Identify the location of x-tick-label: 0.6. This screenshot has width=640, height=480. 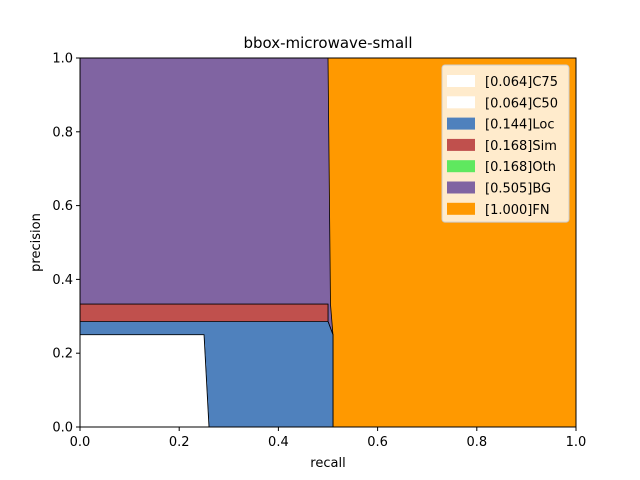
(377, 442).